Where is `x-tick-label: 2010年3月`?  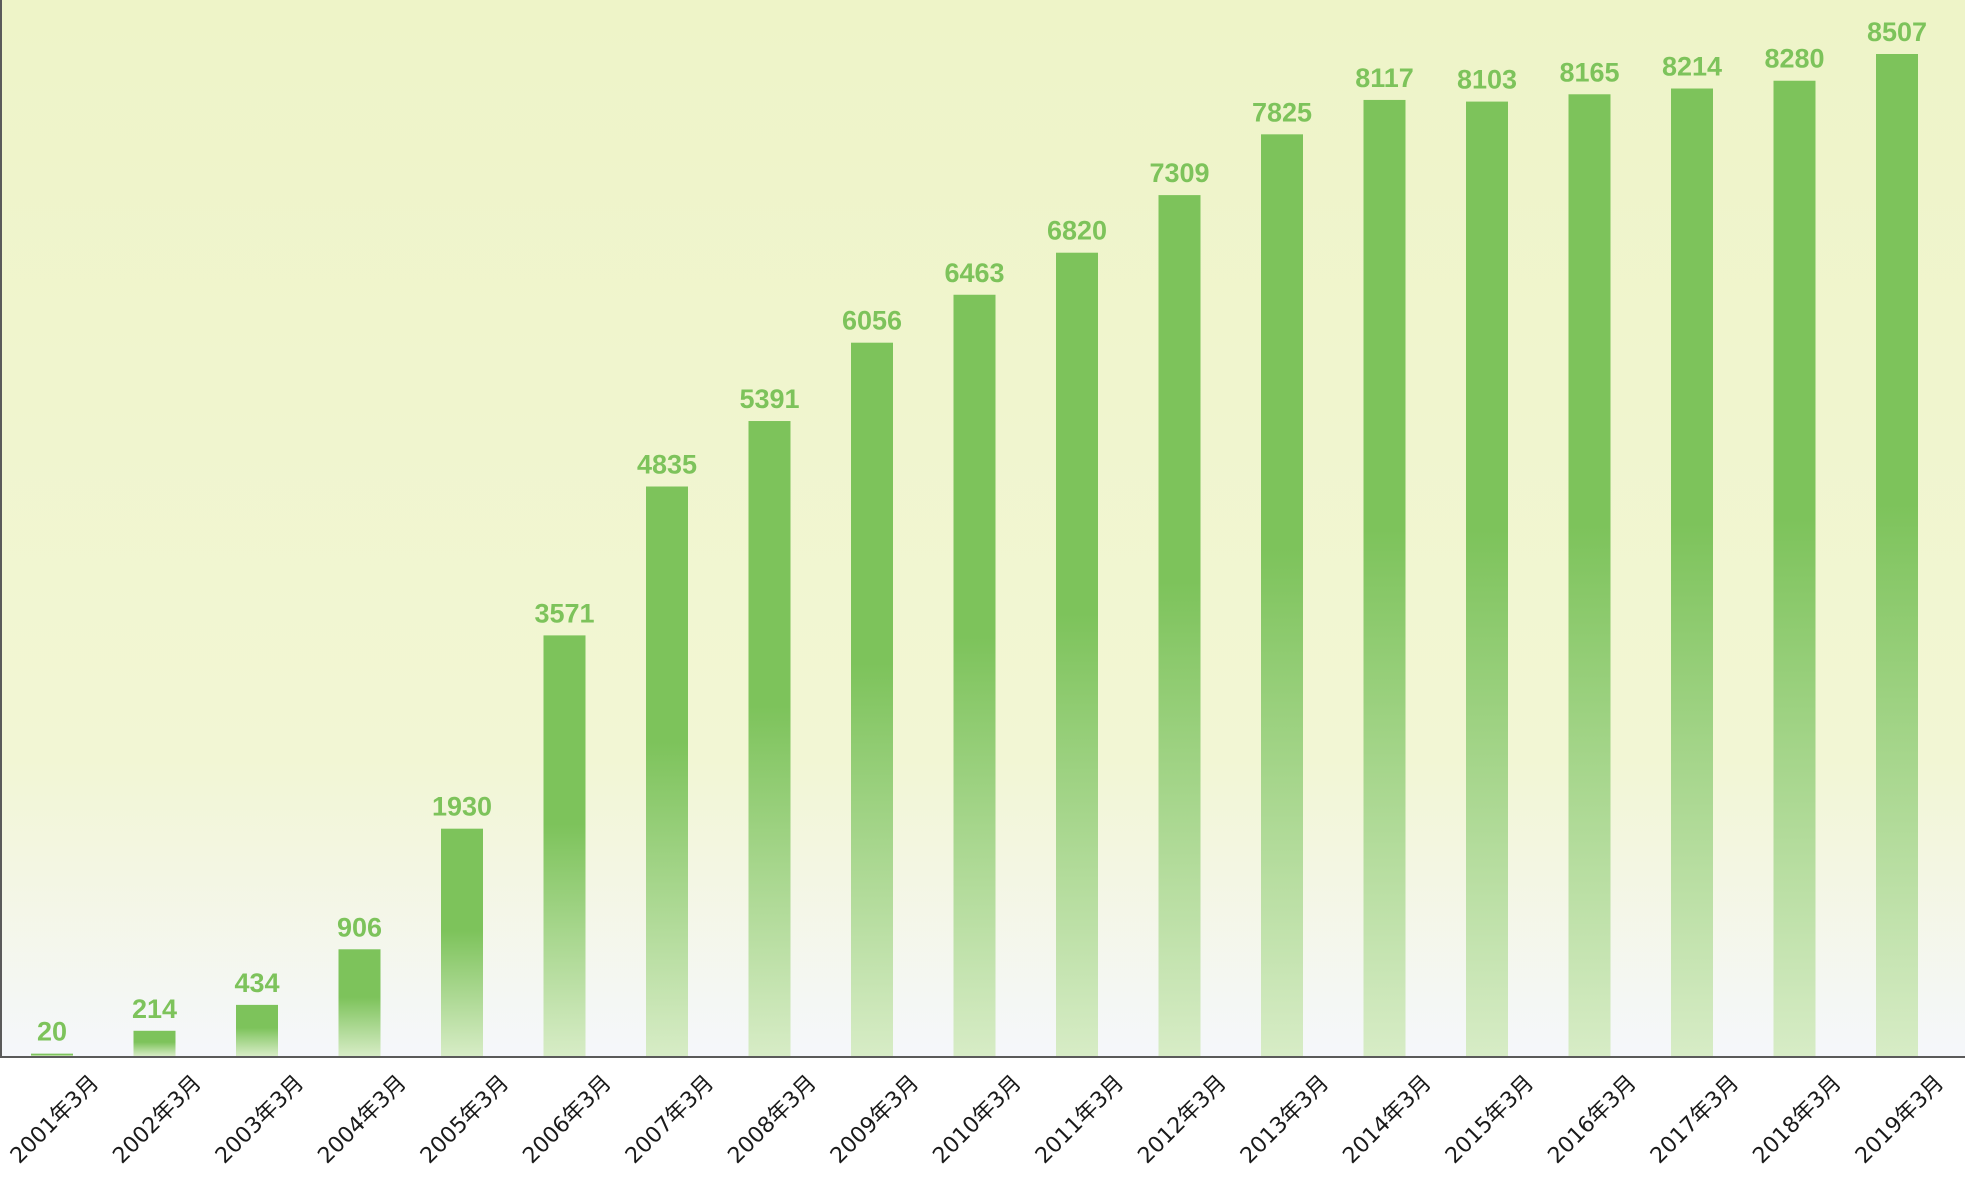 x-tick-label: 2010年3月 is located at coordinates (977, 1120).